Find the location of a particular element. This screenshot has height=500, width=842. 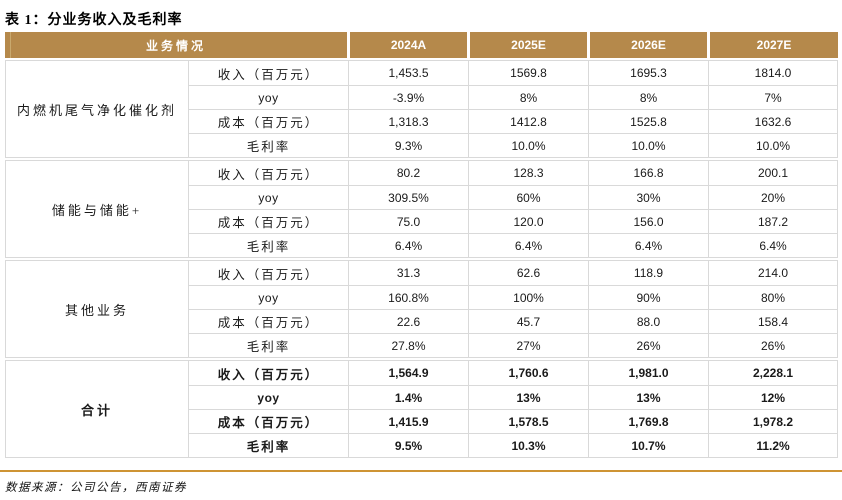

value-cell: 1,578.5 is located at coordinates (528, 421).